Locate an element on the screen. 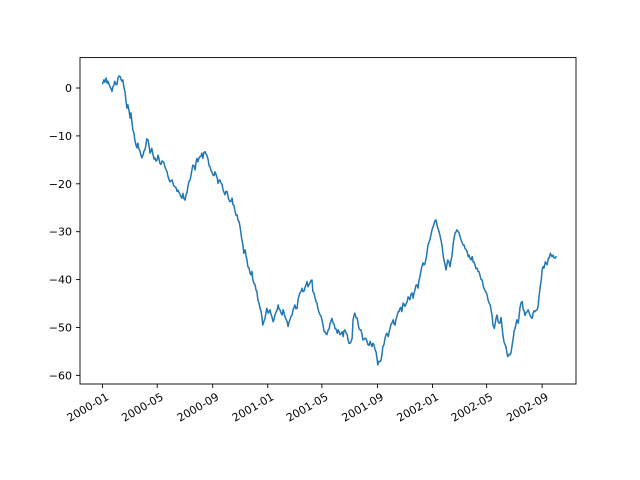  y-tick-label: −30 is located at coordinates (60, 232).